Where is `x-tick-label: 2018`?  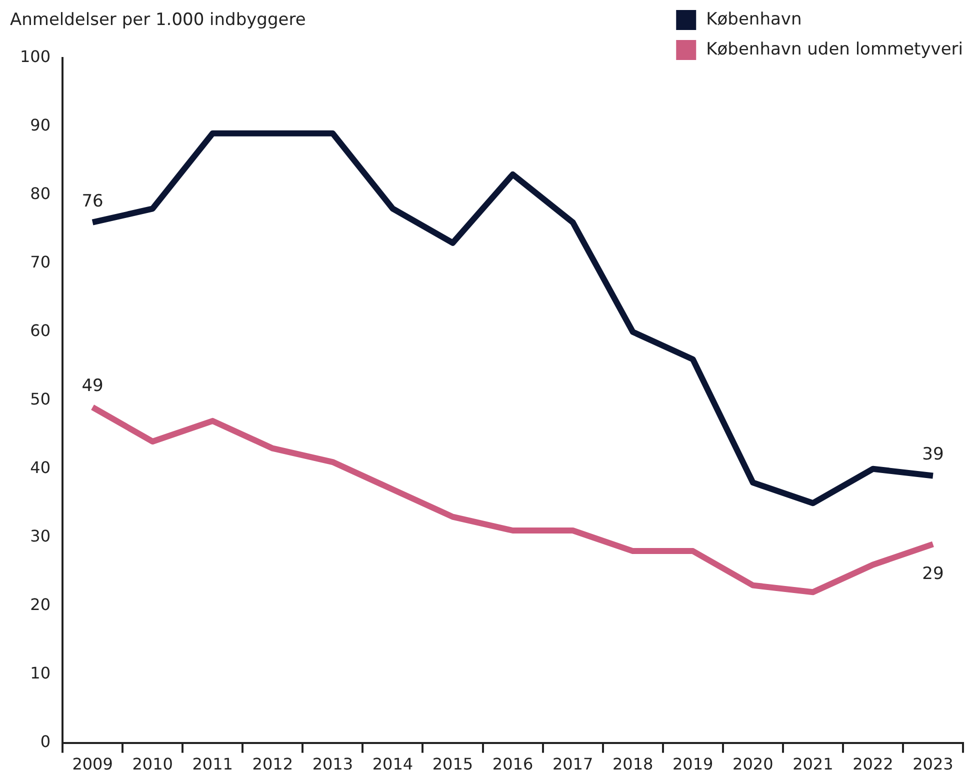
x-tick-label: 2018 is located at coordinates (633, 764).